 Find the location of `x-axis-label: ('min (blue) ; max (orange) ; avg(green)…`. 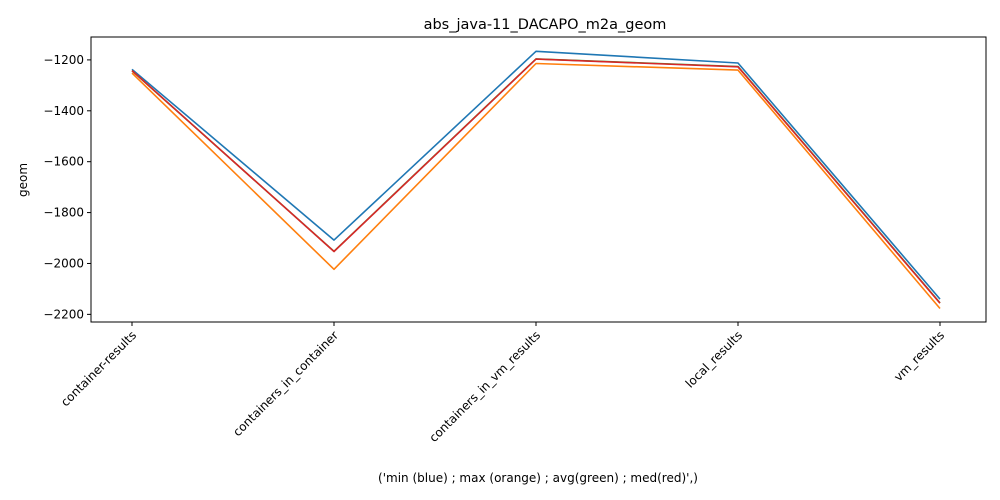

x-axis-label: ('min (blue) ; max (orange) ; avg(green)… is located at coordinates (538, 478).